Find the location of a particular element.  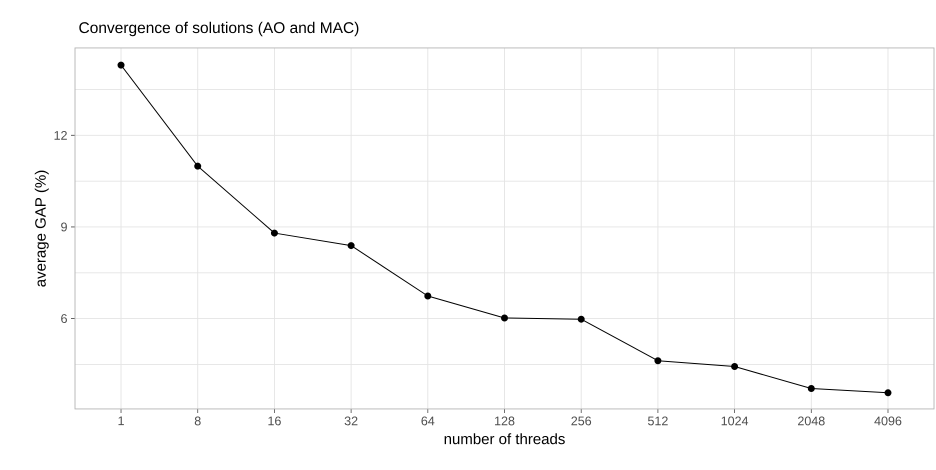

y-tick-label: 6 is located at coordinates (64, 319).